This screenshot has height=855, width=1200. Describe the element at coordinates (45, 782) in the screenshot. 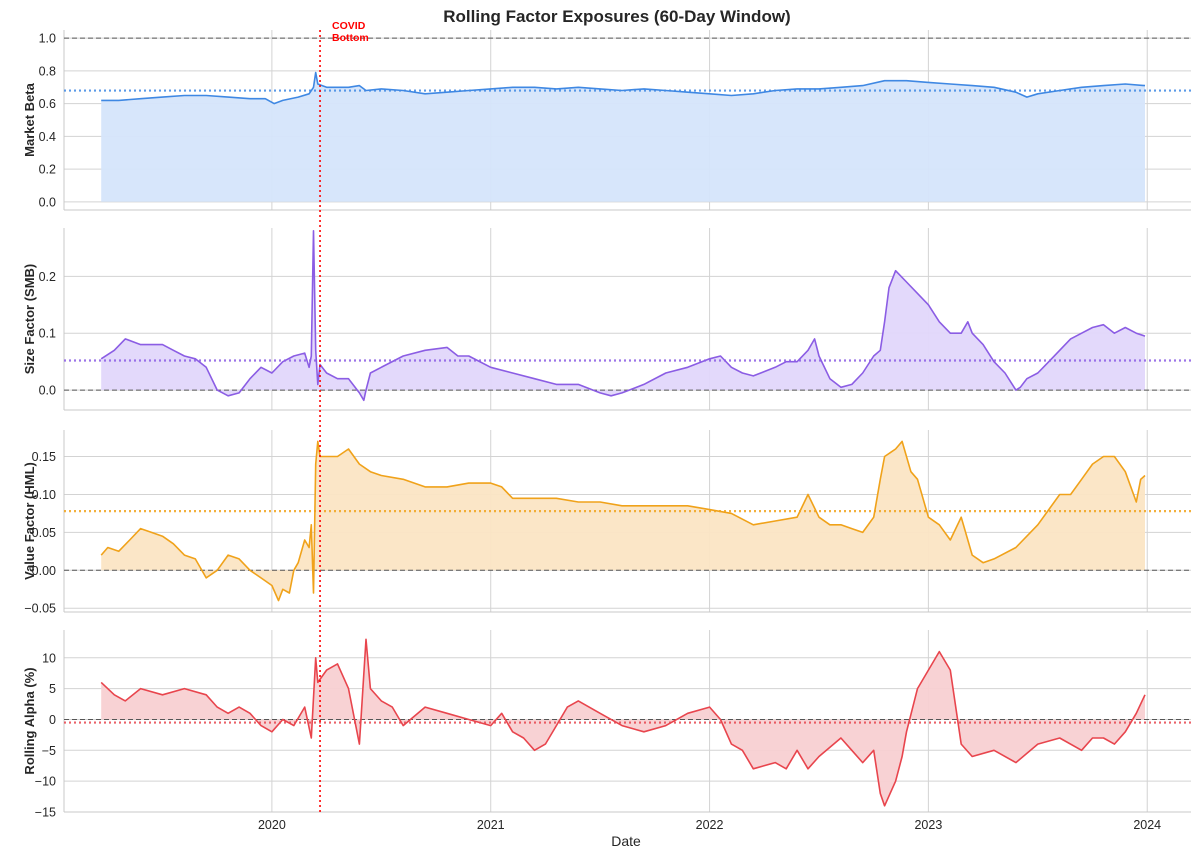

I see `y-tick-label: −10` at that location.